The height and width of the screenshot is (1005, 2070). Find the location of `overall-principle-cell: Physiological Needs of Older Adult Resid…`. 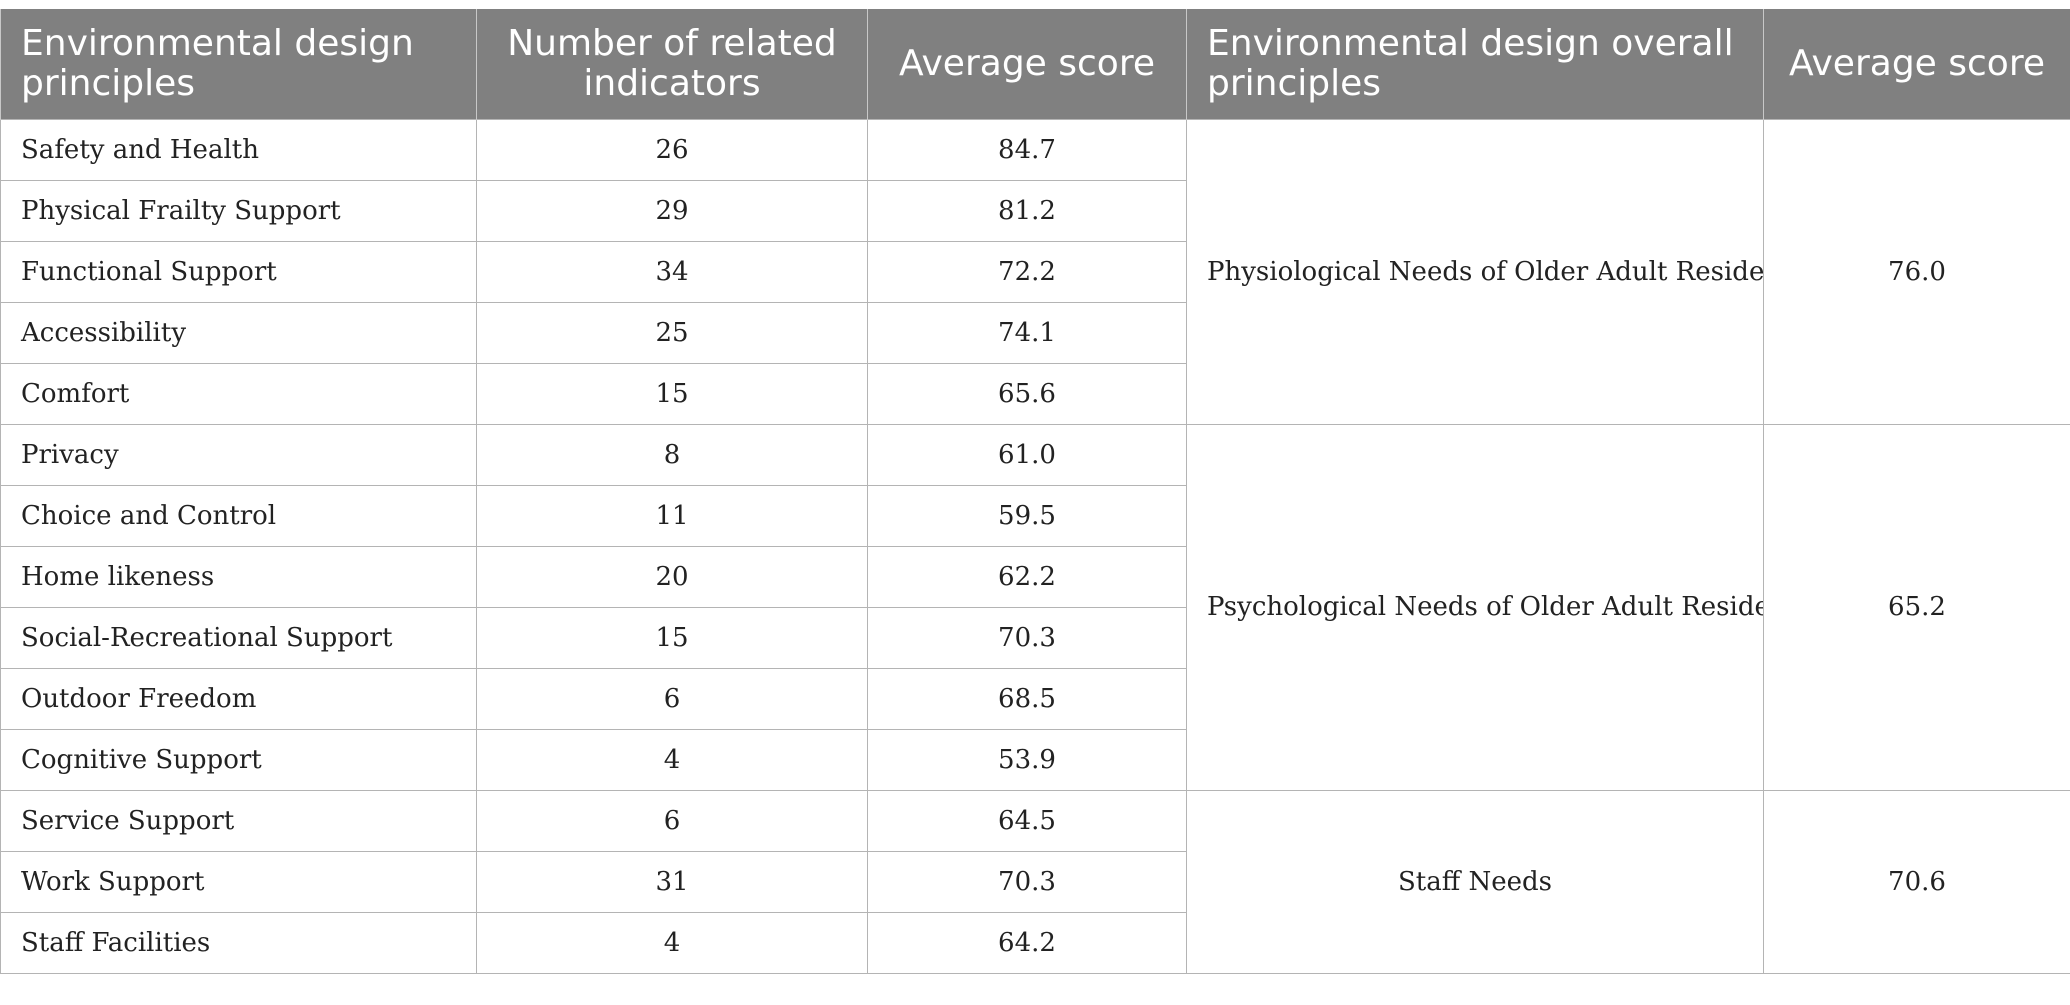

overall-principle-cell: Physiological Needs of Older Adult Resid… is located at coordinates (1475, 271).